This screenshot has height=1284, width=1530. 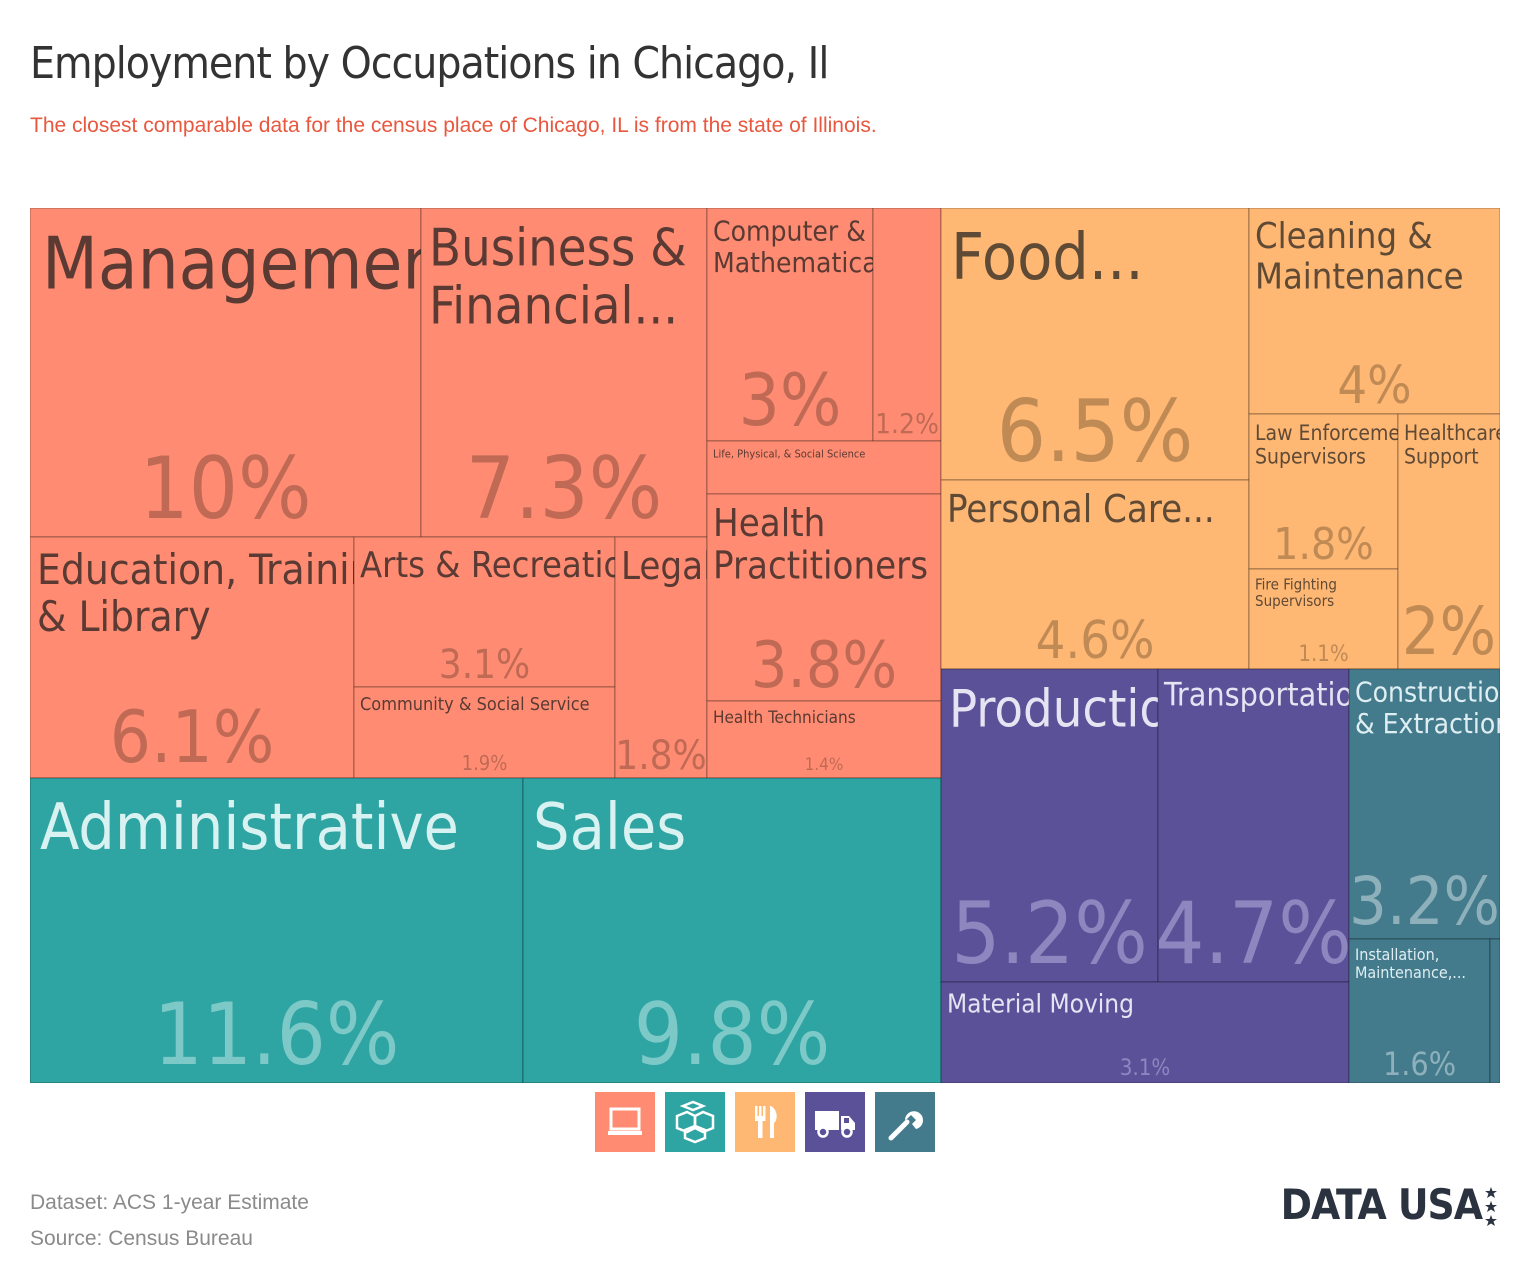 I want to click on source-note: Source: Census Bureau, so click(x=141, y=1238).